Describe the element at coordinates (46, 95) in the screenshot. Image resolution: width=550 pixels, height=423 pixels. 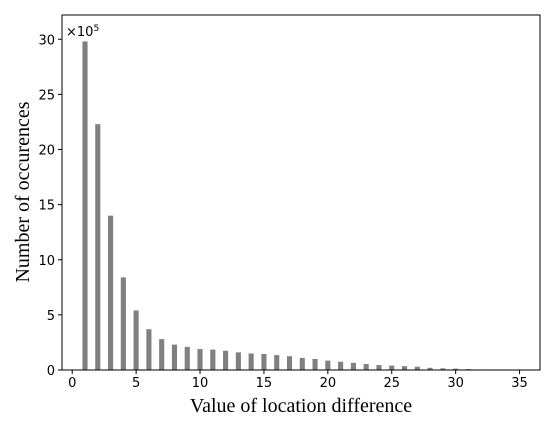
I see `y-tick-label: 25` at that location.